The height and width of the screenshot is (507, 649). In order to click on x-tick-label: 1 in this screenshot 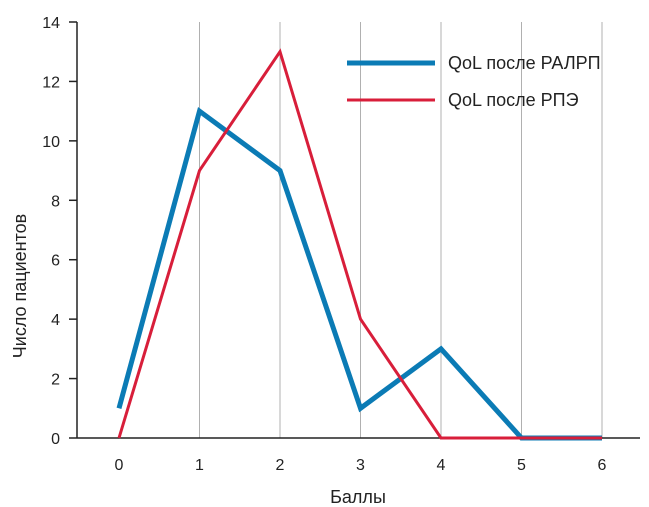, I will do `click(199, 465)`.